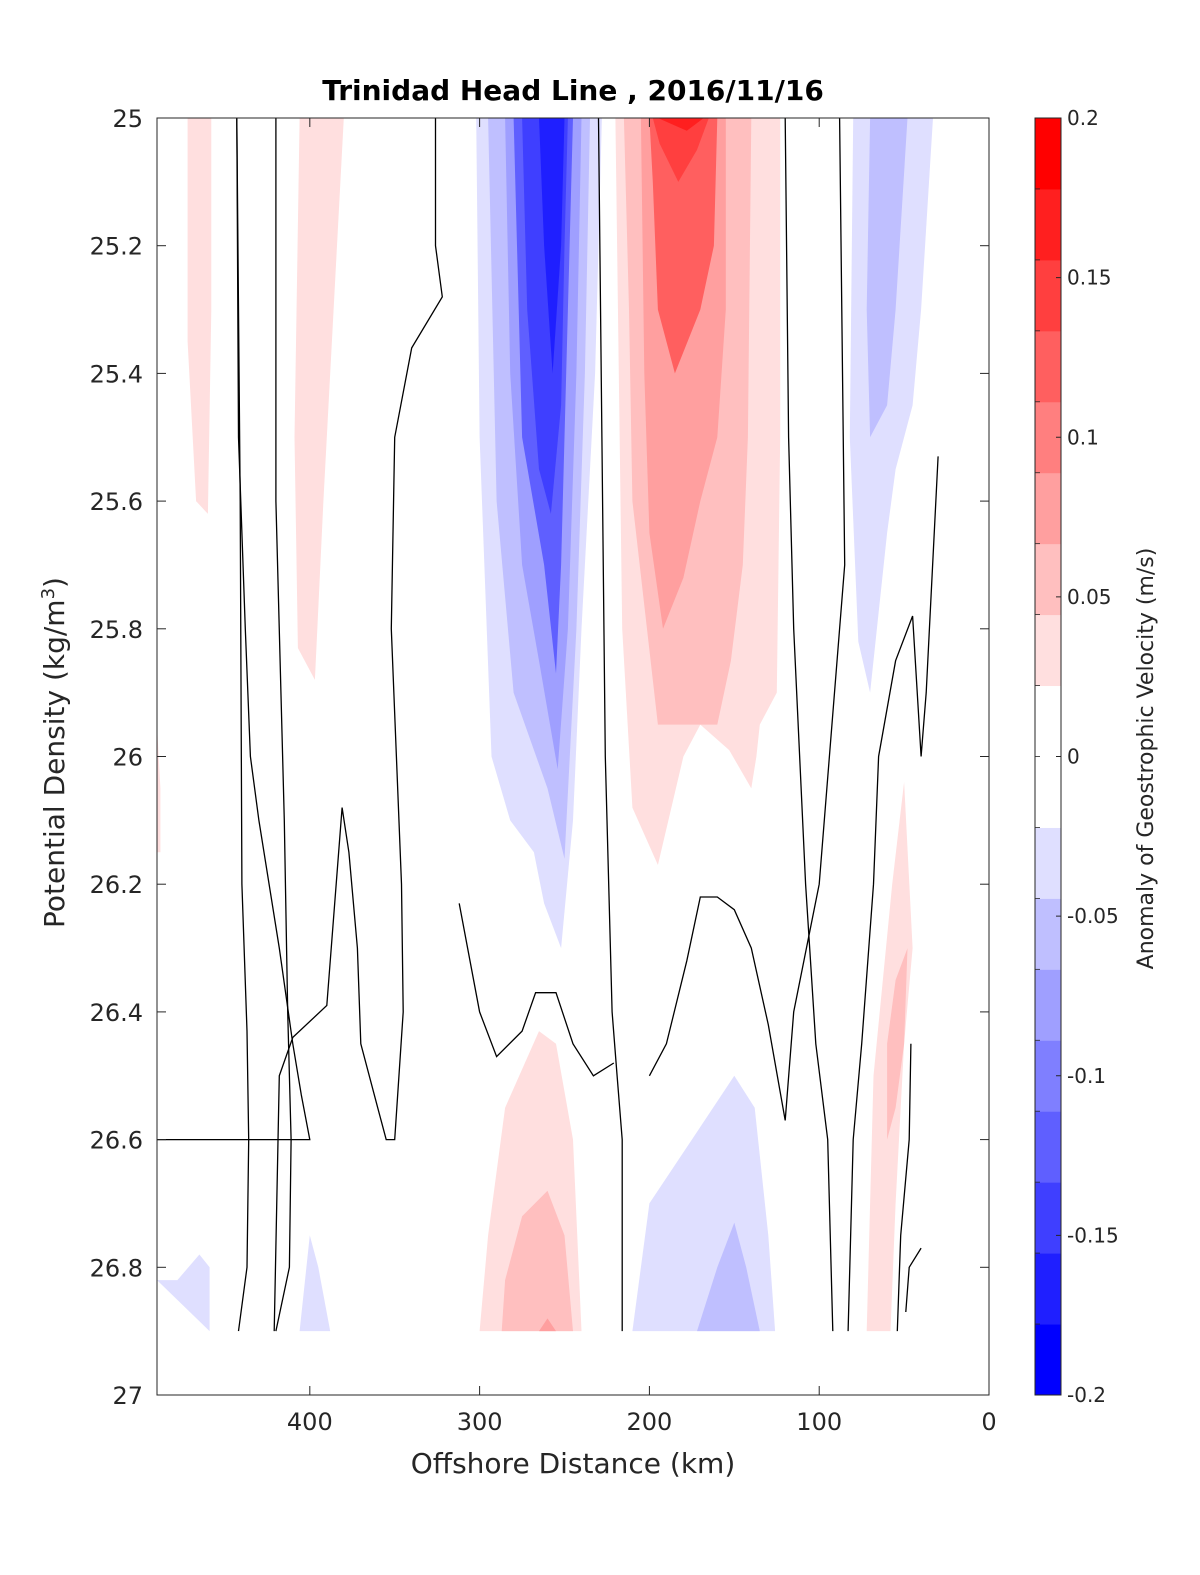 The image size is (1200, 1575). What do you see at coordinates (650, 1422) in the screenshot?
I see `x-tick-label: 200` at bounding box center [650, 1422].